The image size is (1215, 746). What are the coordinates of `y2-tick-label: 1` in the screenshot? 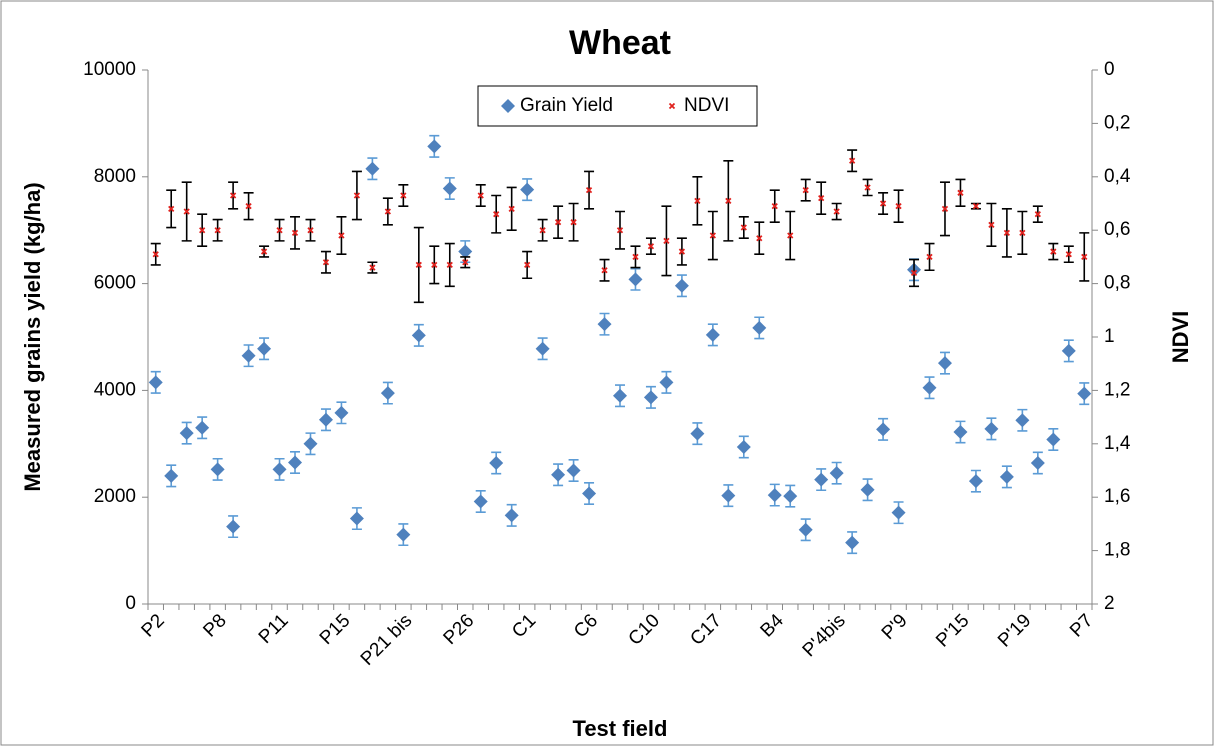 It's located at (1109, 336).